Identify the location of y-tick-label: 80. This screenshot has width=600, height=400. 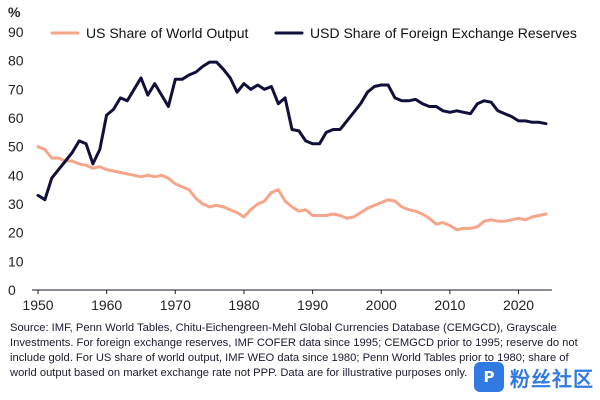
(16, 61).